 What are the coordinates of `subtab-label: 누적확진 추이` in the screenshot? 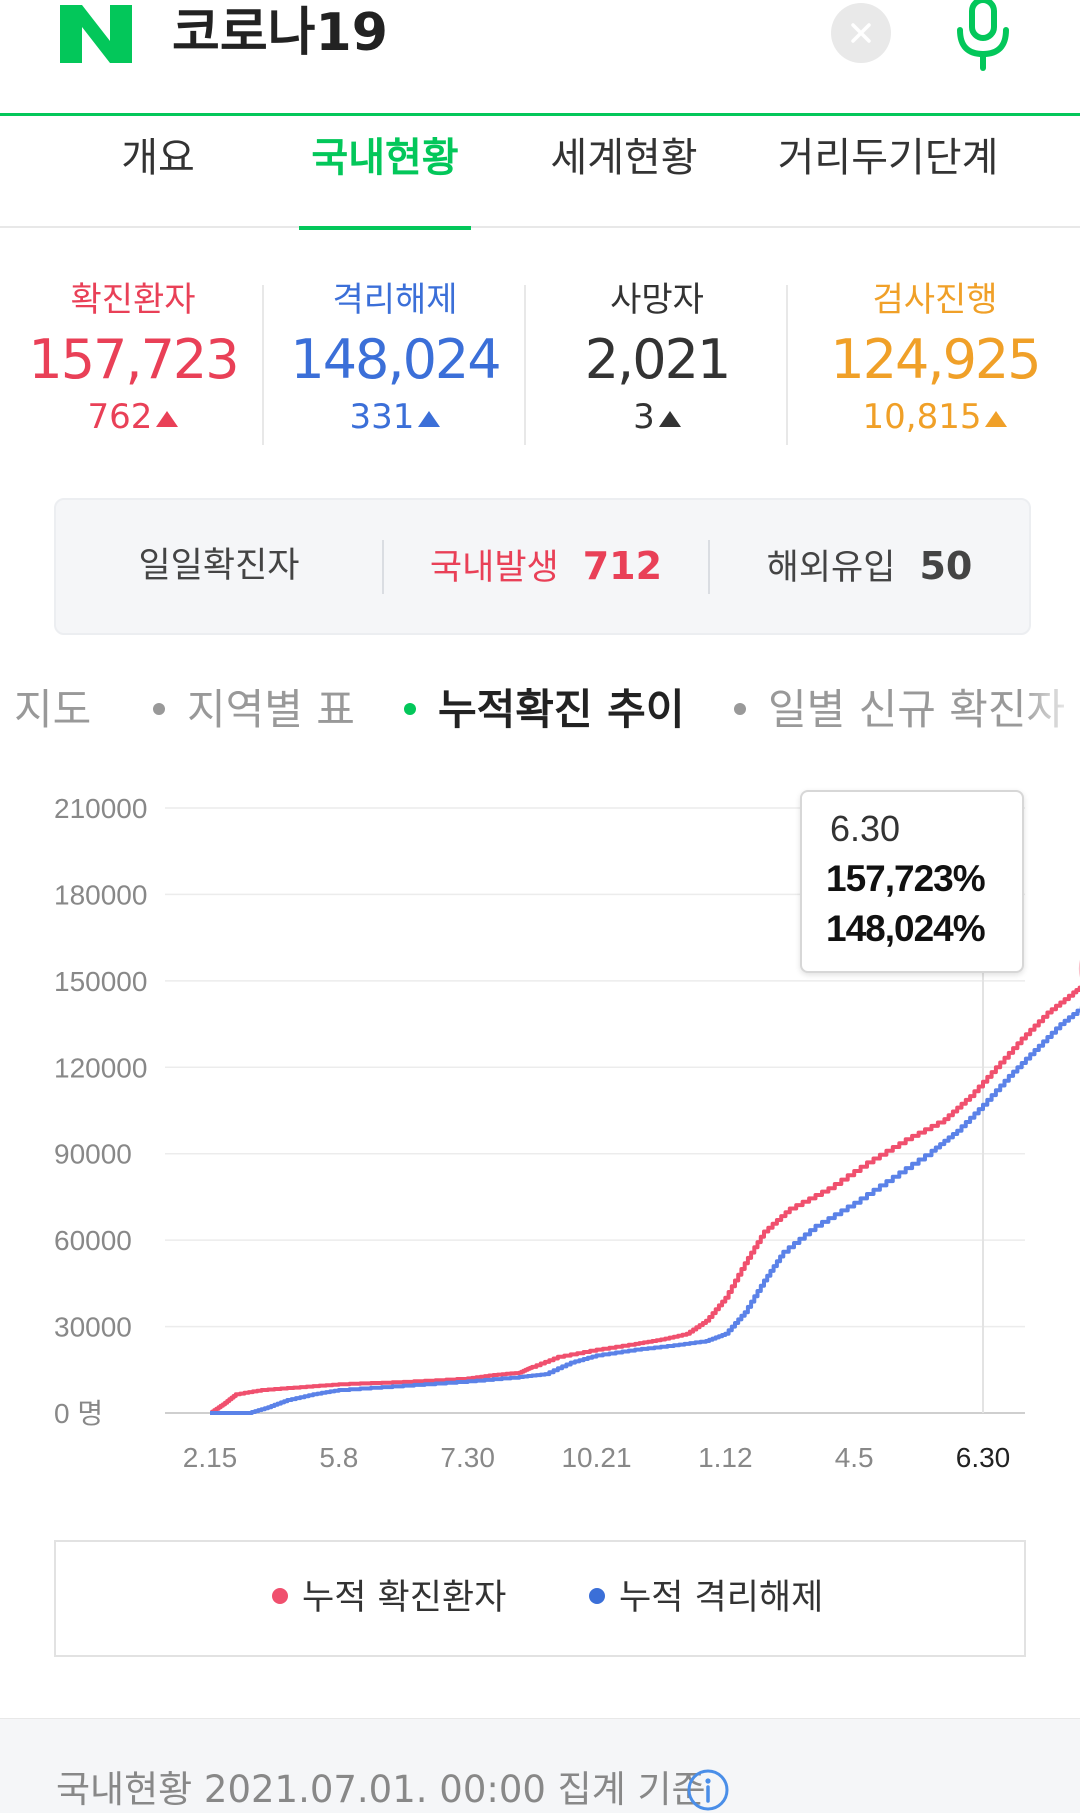 It's located at (561, 709).